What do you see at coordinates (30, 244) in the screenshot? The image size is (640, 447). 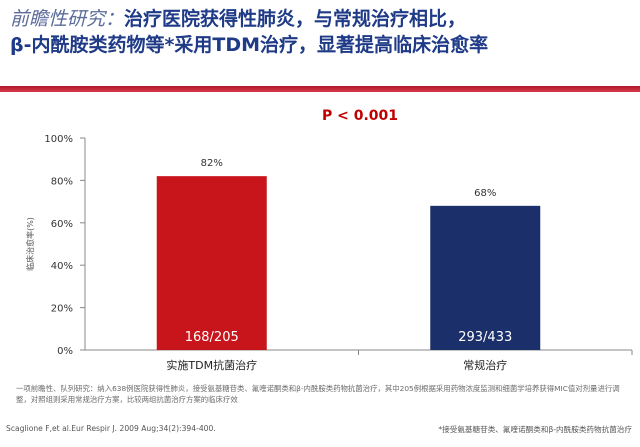 I see `y-axis-label: 临床治愈率(%)` at bounding box center [30, 244].